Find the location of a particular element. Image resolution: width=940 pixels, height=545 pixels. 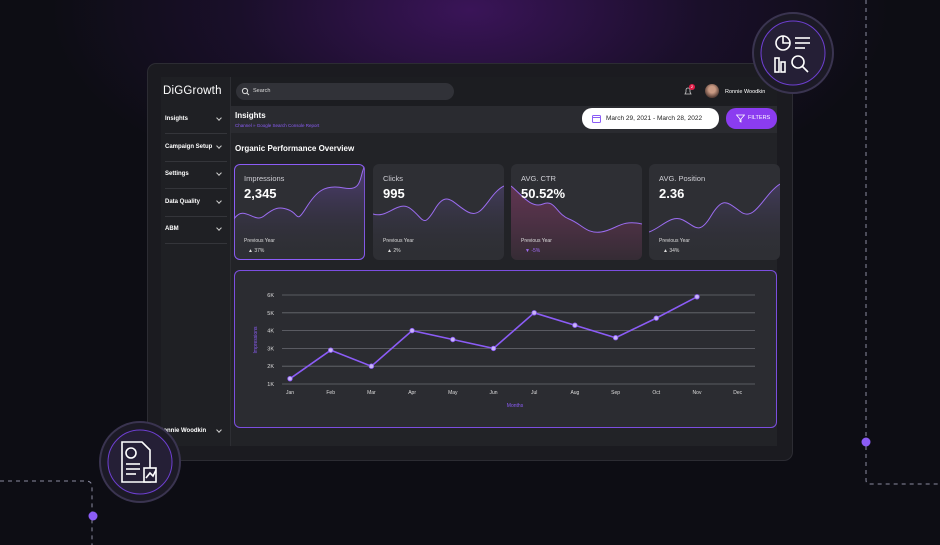

x-tick-label: Nov is located at coordinates (697, 393).